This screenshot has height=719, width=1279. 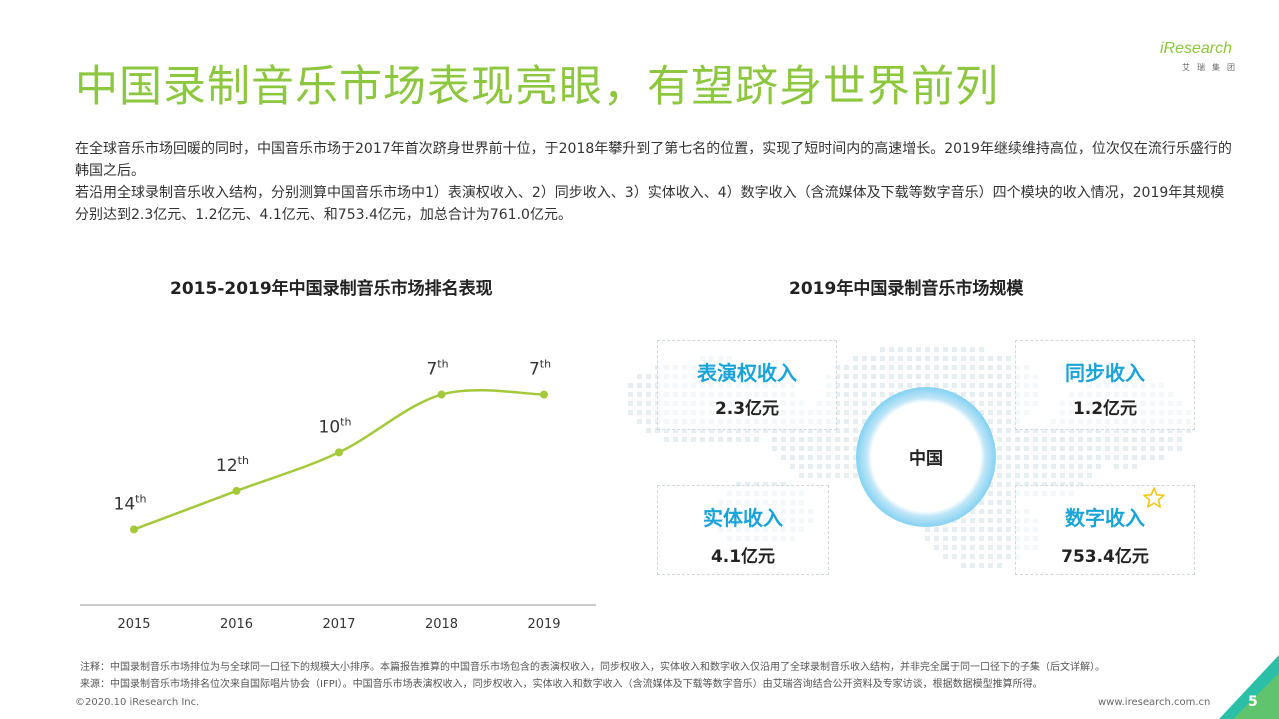 What do you see at coordinates (1212, 67) in the screenshot?
I see `logo-subtitle: 艾瑞集团` at bounding box center [1212, 67].